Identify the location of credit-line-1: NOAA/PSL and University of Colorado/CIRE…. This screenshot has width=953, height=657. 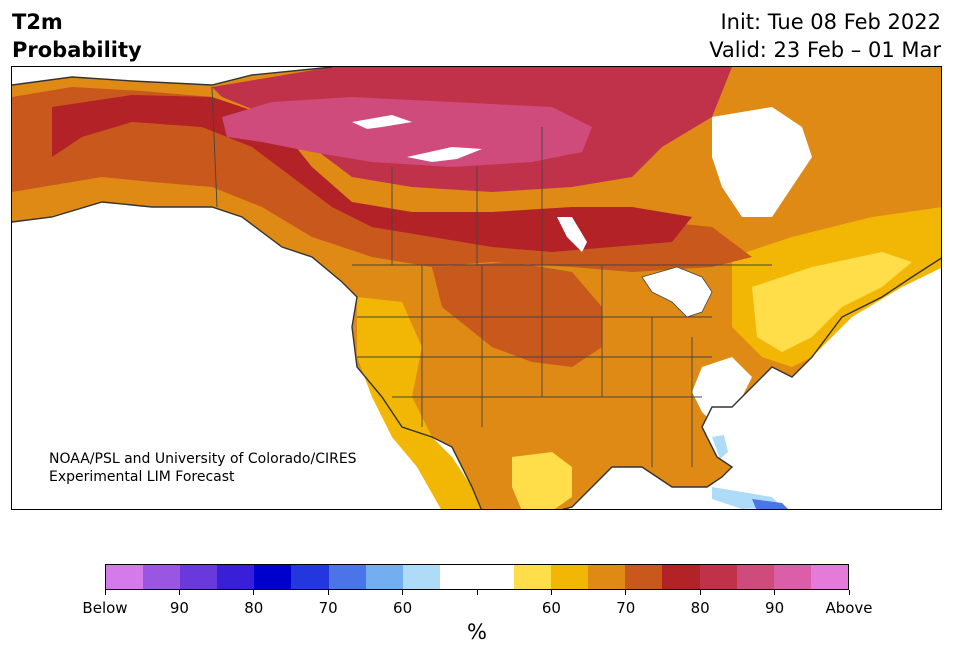
(203, 459).